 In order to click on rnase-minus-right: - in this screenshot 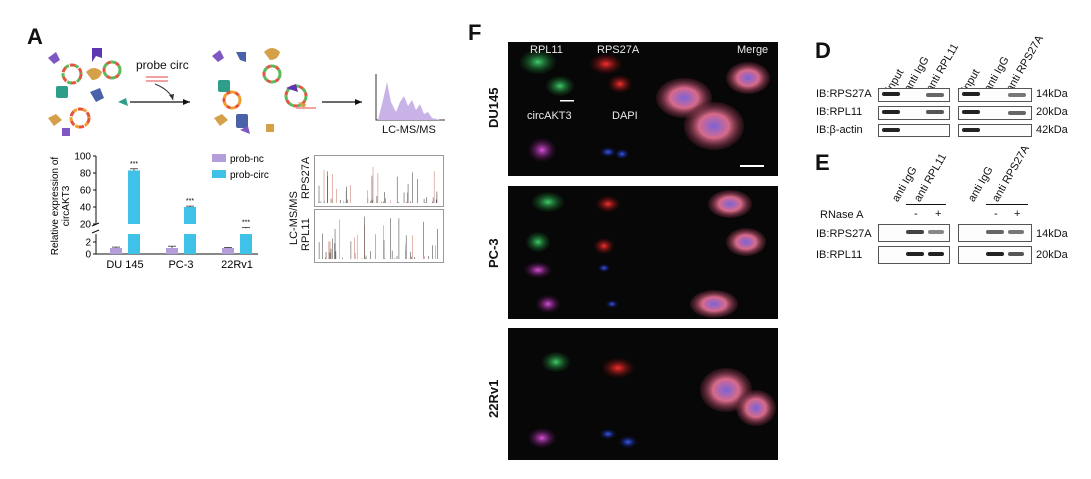, I will do `click(996, 214)`.